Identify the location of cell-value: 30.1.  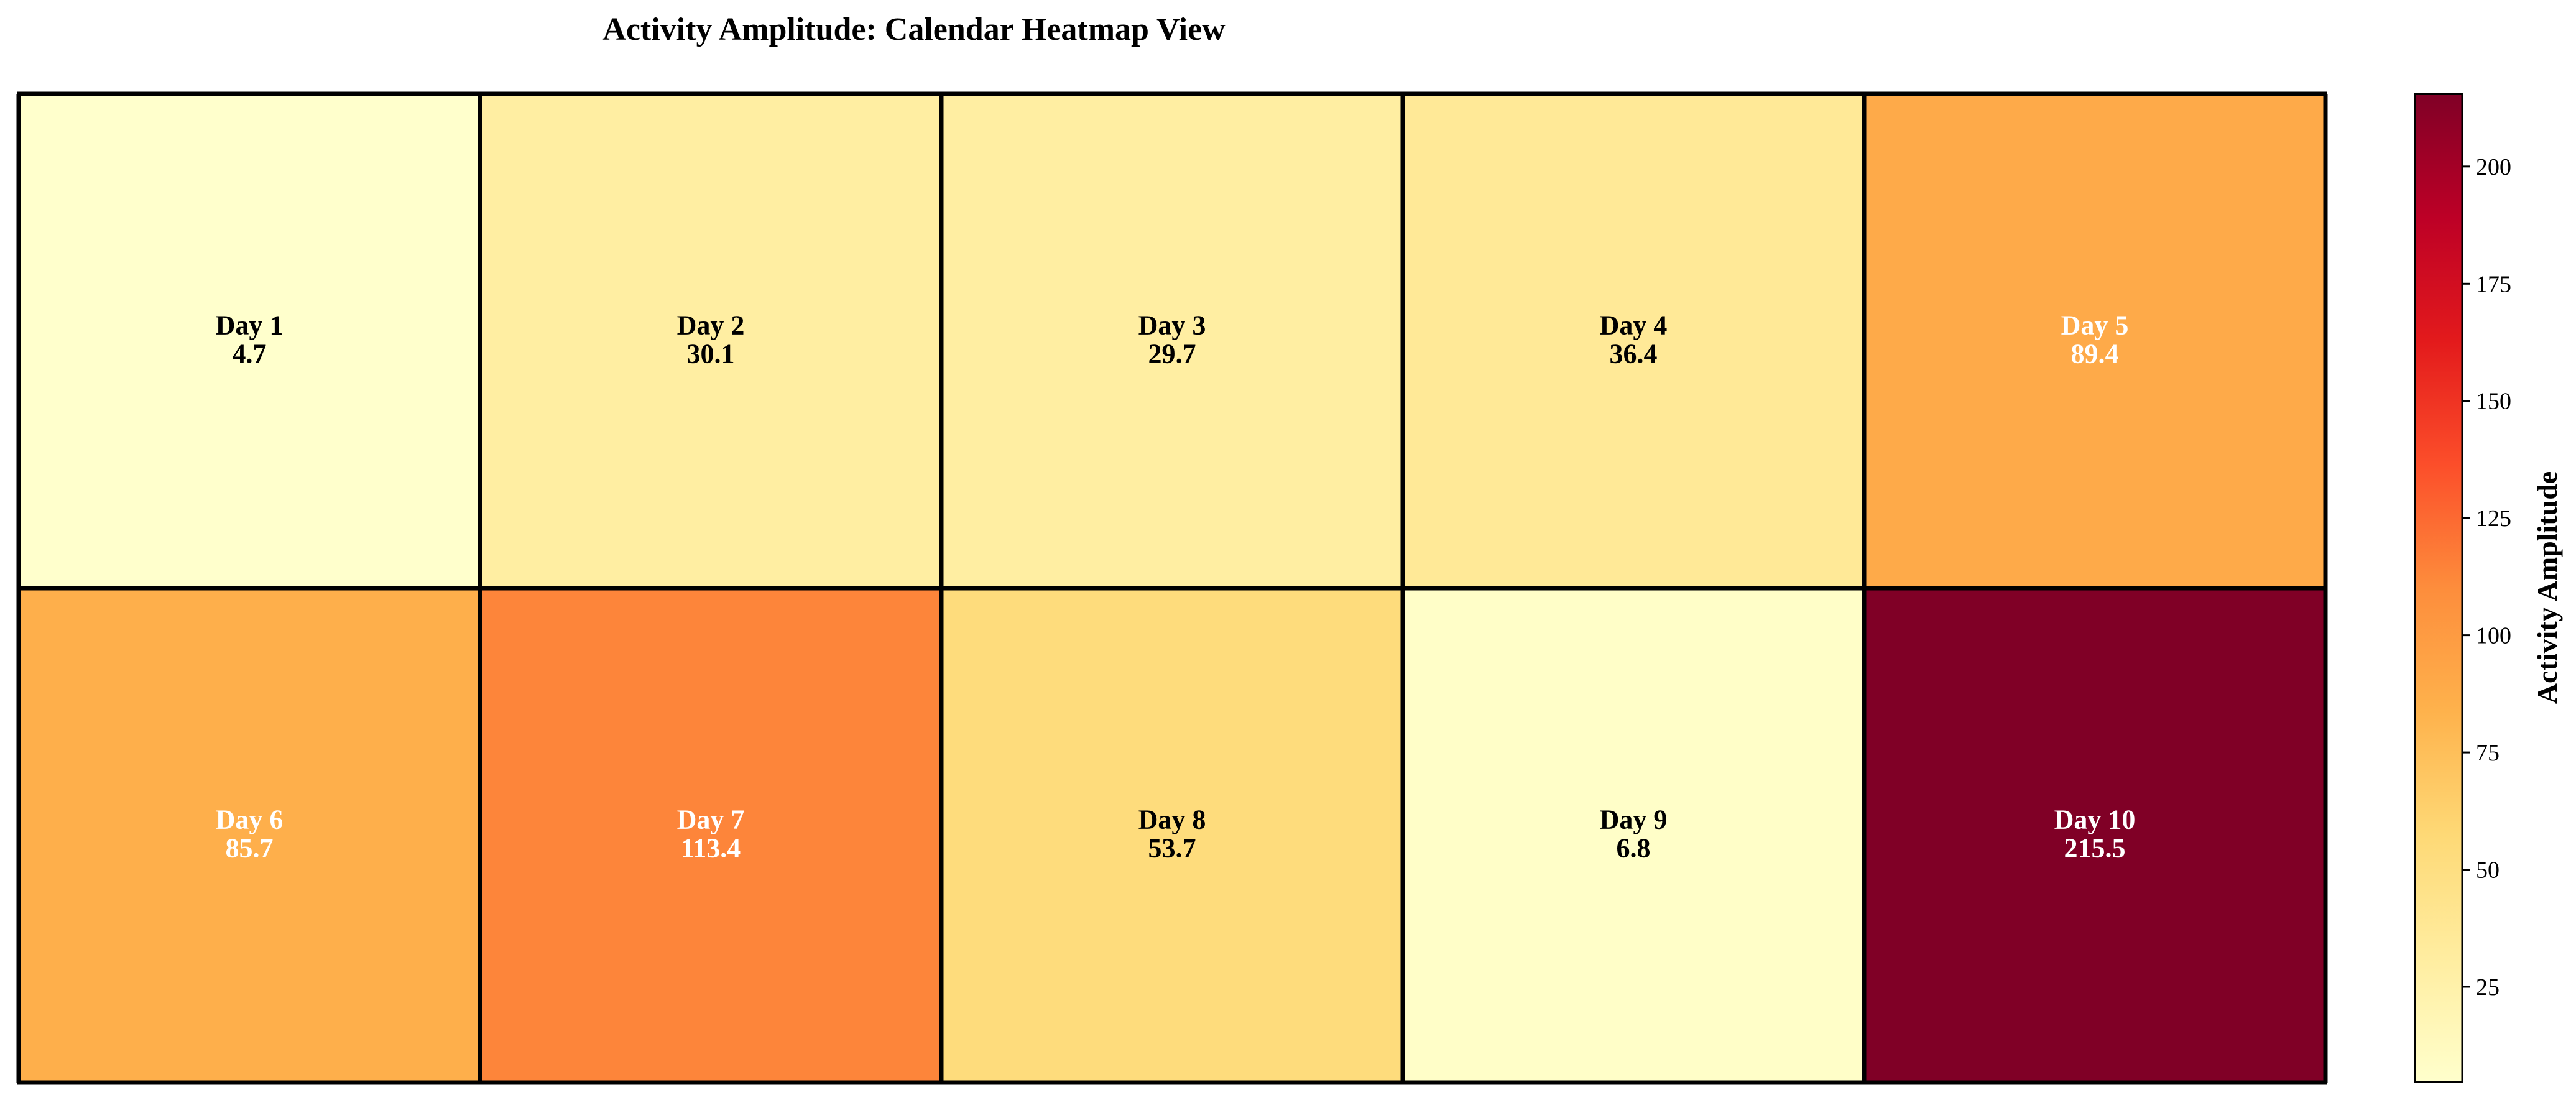
(711, 354).